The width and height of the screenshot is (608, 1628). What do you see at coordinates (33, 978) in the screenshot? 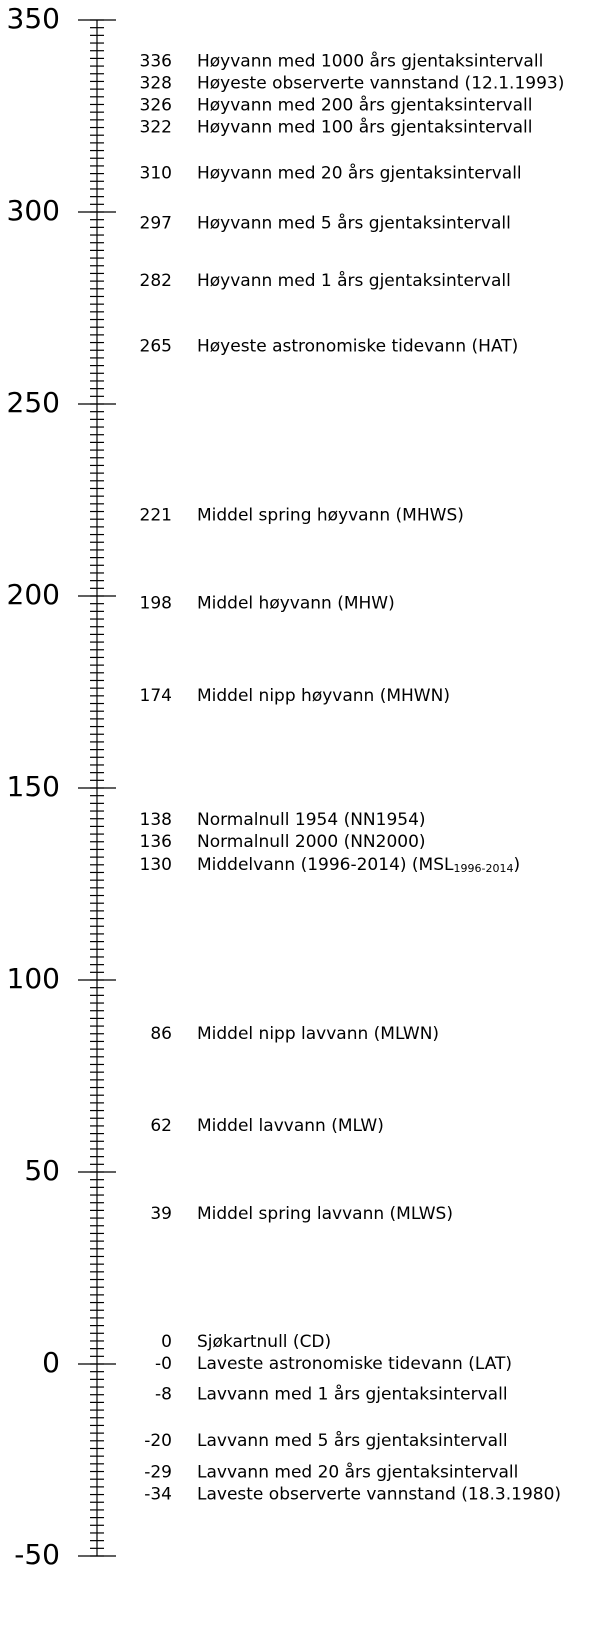
I see `y-tick-label: 100` at bounding box center [33, 978].